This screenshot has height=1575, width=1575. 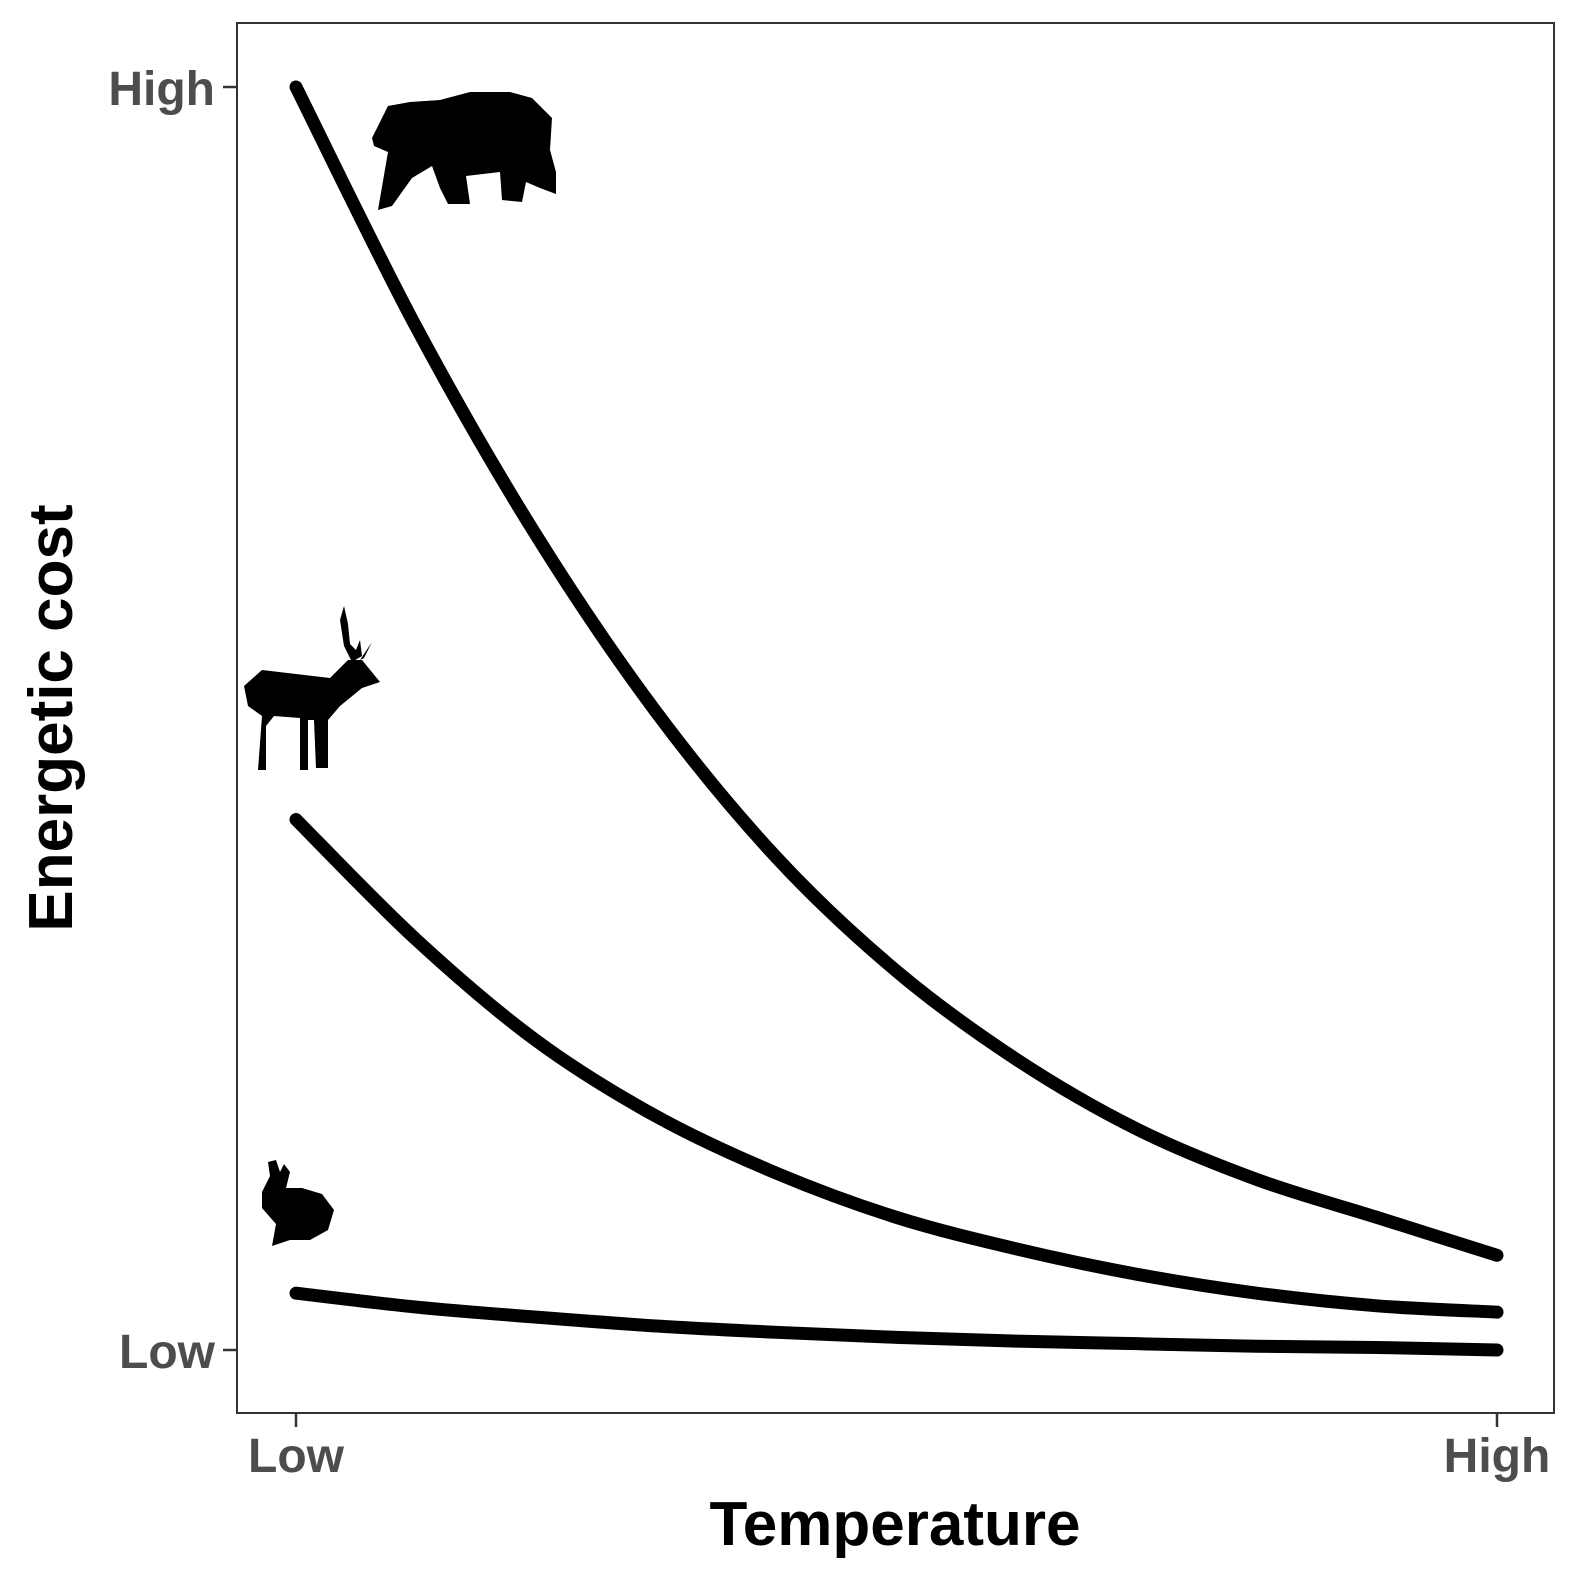 What do you see at coordinates (51, 717) in the screenshot?
I see `y-axis-title: Energetic cost` at bounding box center [51, 717].